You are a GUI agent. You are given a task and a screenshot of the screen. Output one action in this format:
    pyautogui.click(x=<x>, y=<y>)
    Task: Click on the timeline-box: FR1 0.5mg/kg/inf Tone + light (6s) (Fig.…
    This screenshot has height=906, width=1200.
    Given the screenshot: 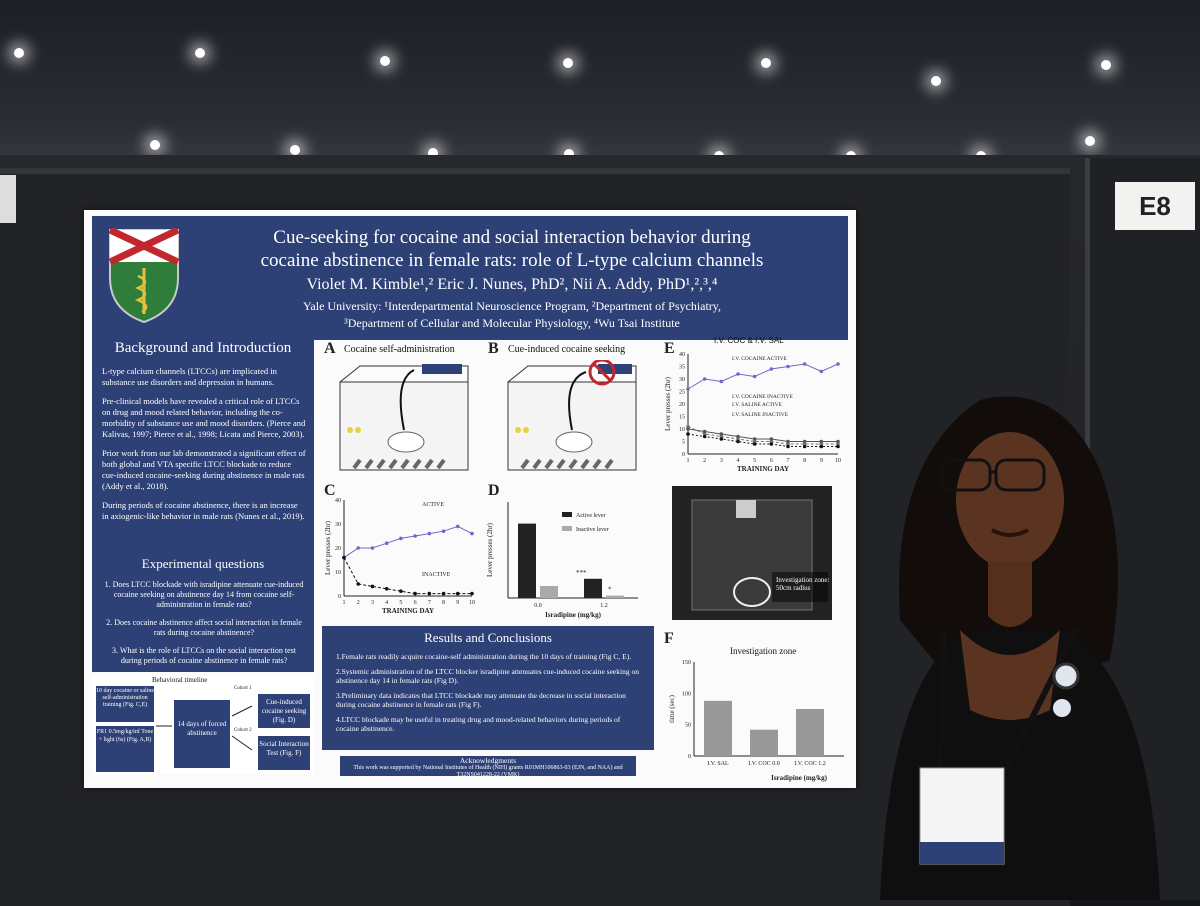 What is the action you would take?
    pyautogui.click(x=125, y=749)
    